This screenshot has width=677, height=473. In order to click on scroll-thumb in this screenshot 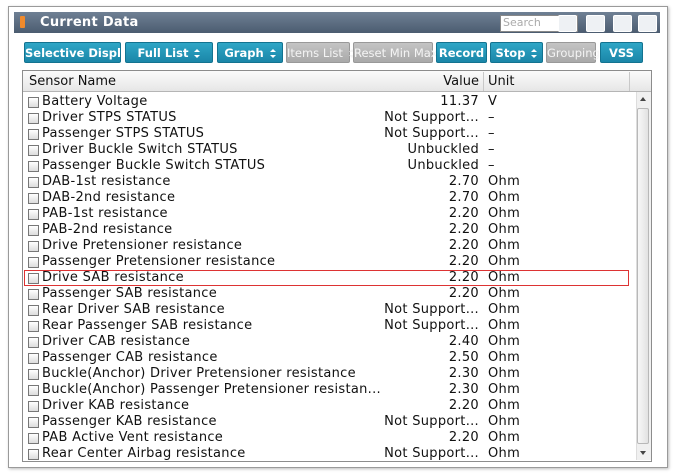, I will do `click(643, 276)`.